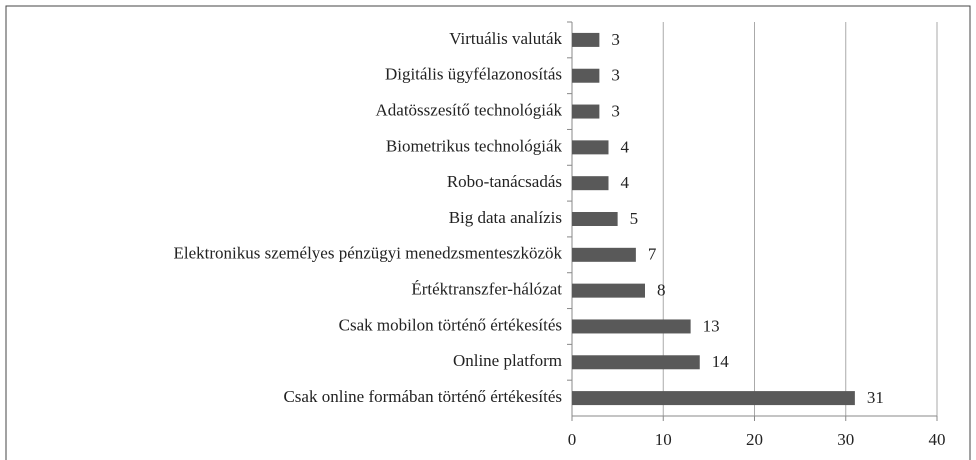  What do you see at coordinates (422, 396) in the screenshot?
I see `y-tick-label: Csak online formában történő értékesítés` at bounding box center [422, 396].